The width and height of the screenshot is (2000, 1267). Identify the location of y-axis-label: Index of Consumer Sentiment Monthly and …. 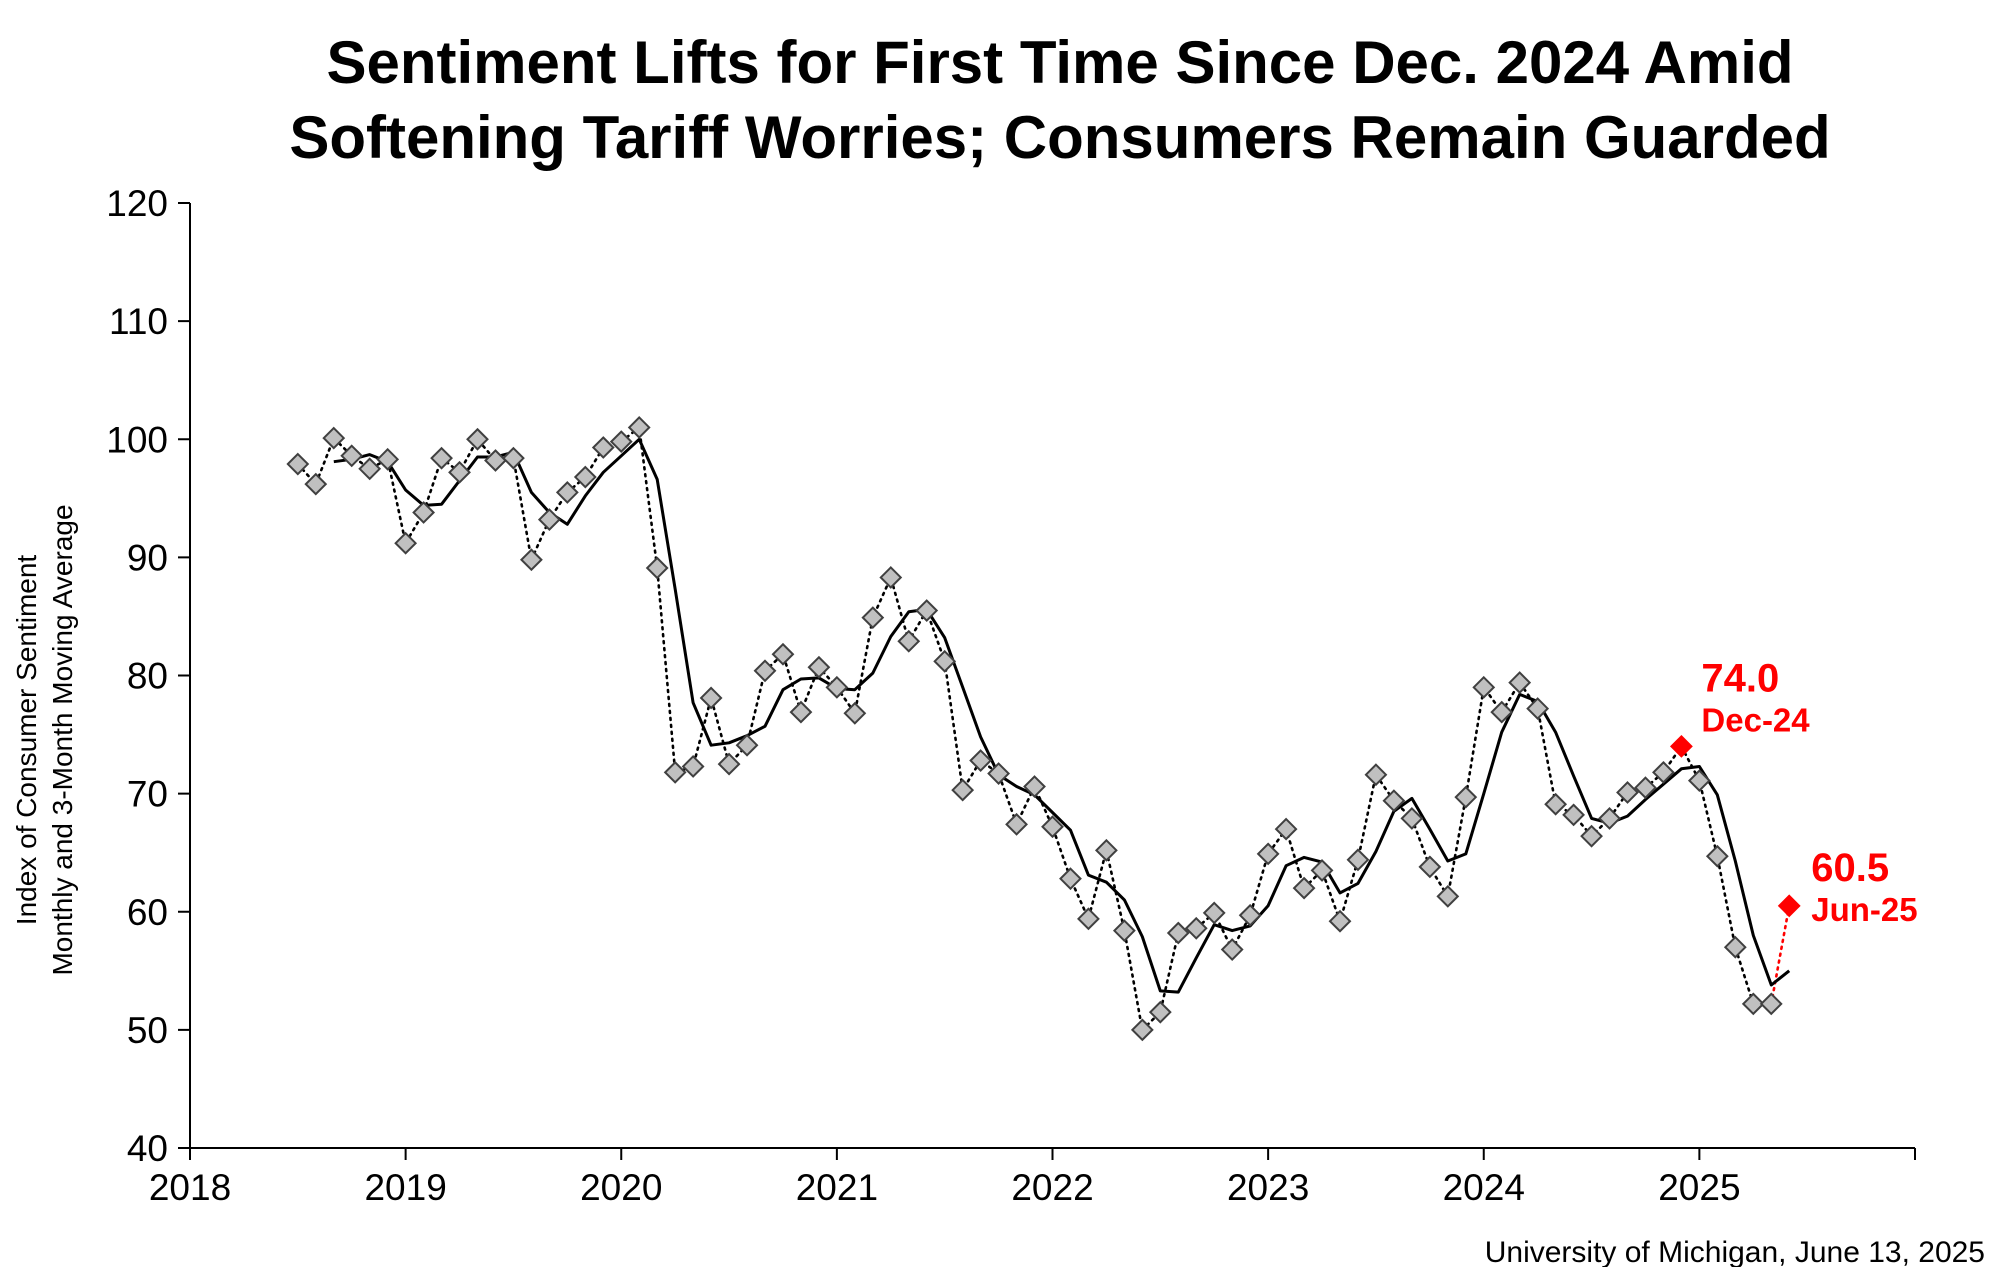
(44, 739).